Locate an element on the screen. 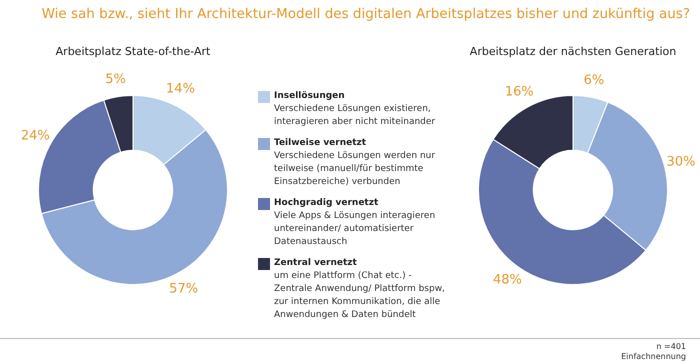 The height and width of the screenshot is (362, 700). legend-label: Teilweise vernetzt is located at coordinates (321, 143).